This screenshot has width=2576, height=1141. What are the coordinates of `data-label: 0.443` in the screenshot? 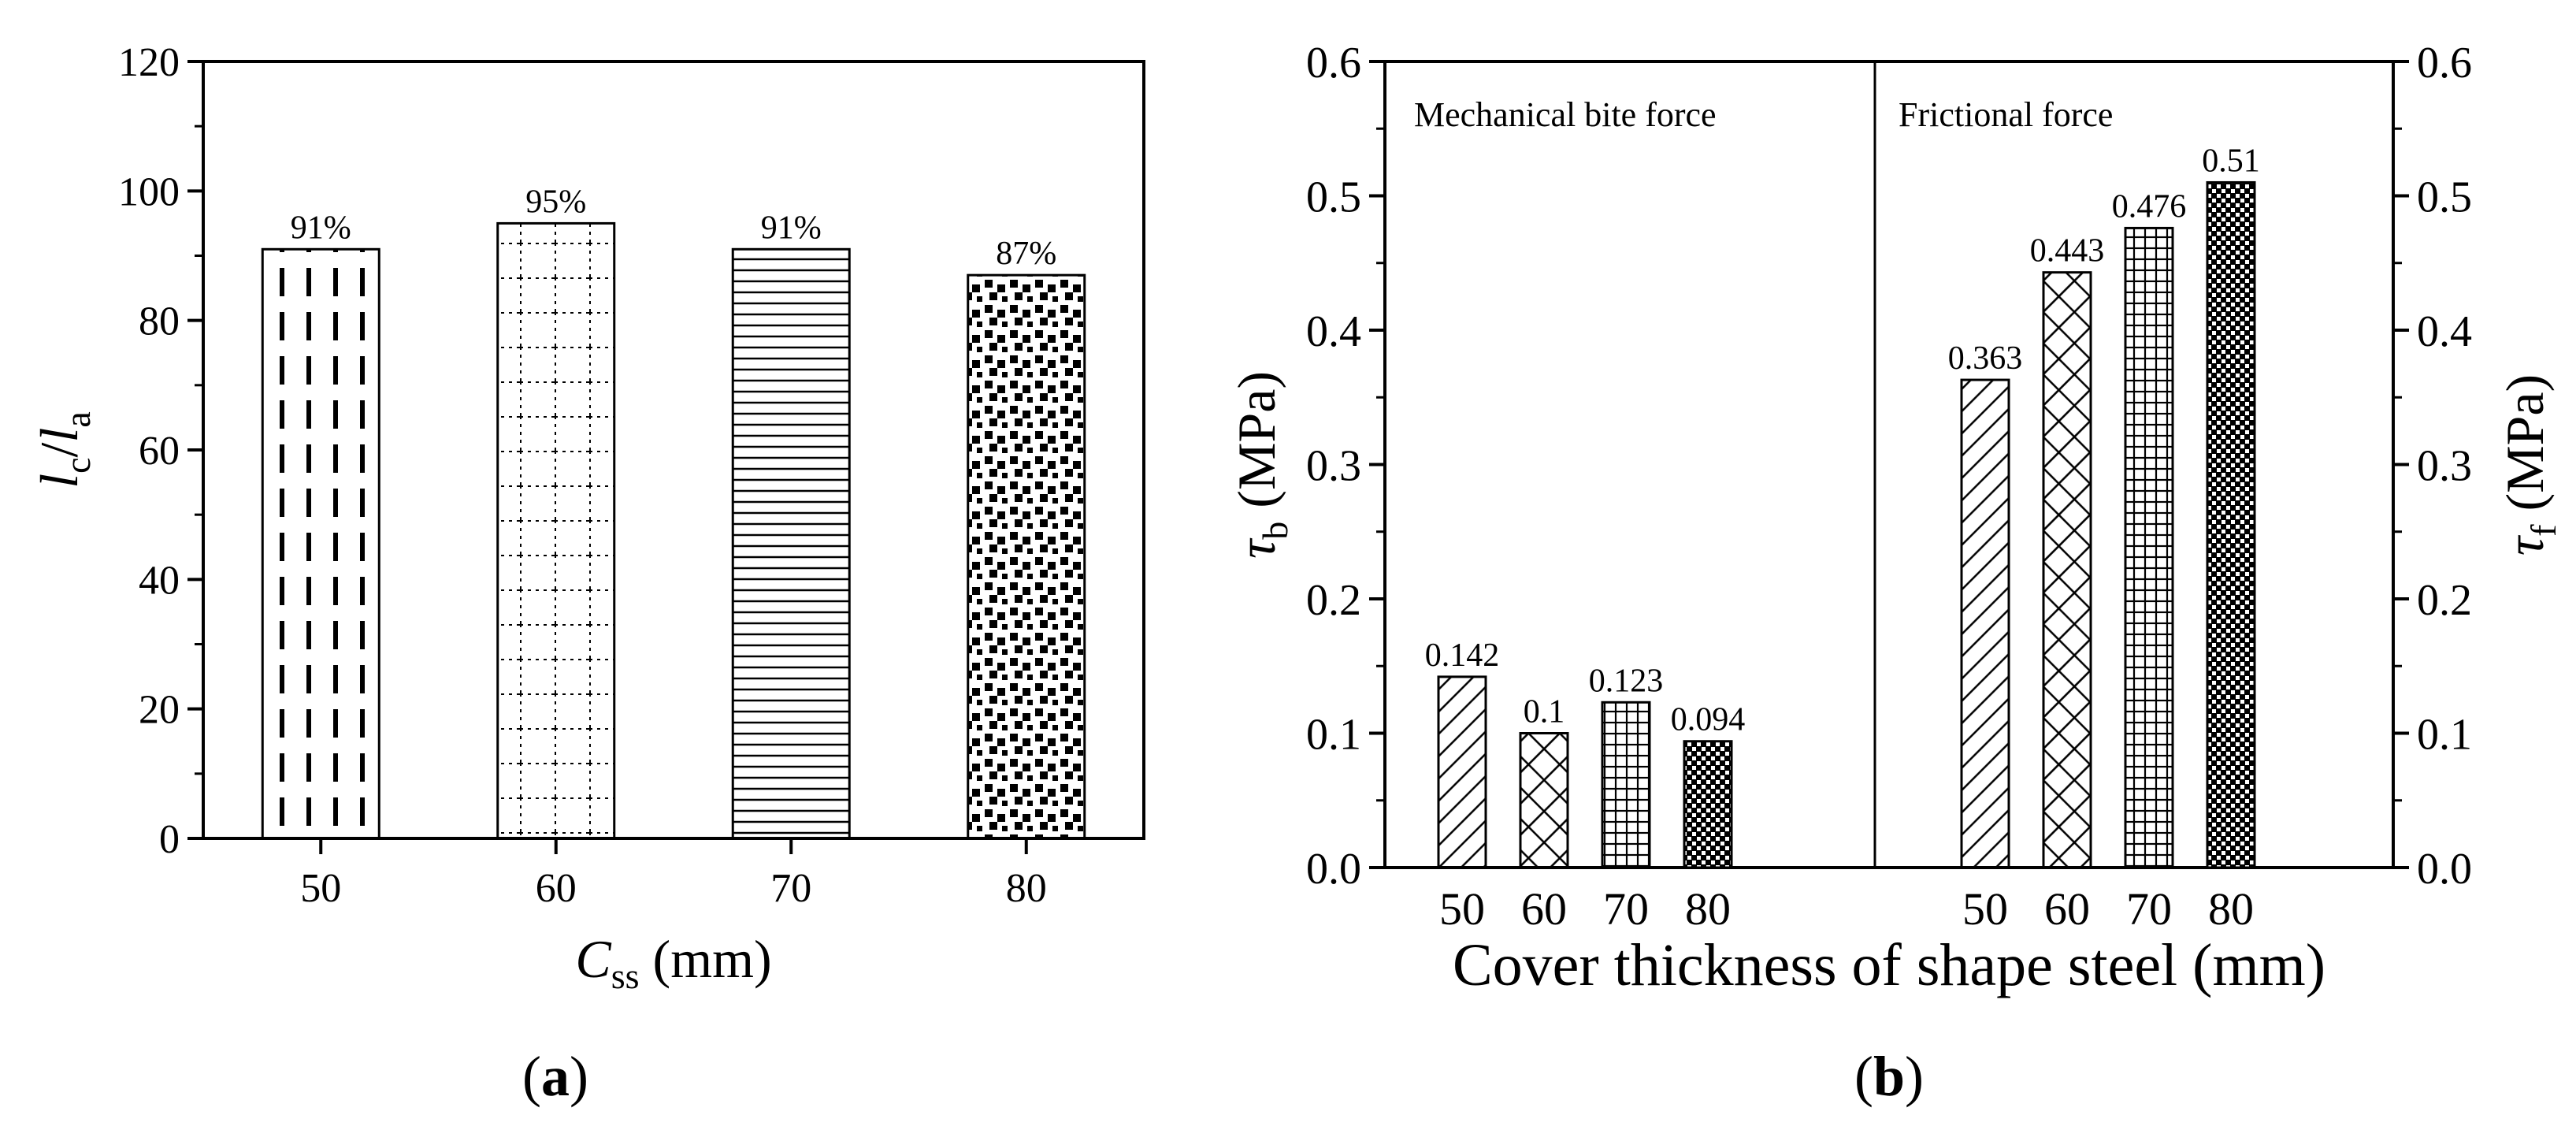 It's located at (2067, 251).